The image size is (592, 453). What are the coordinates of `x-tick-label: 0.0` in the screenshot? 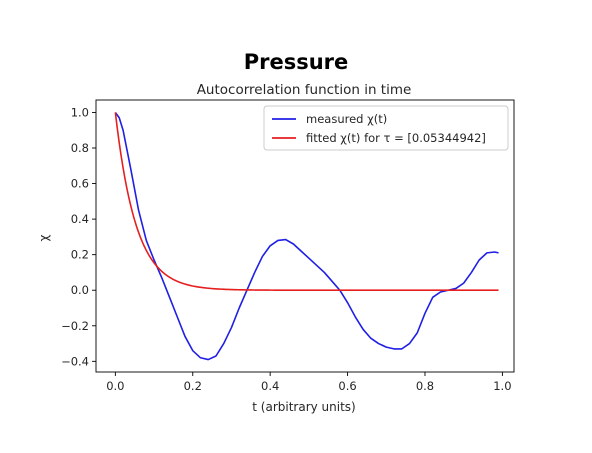 It's located at (115, 386).